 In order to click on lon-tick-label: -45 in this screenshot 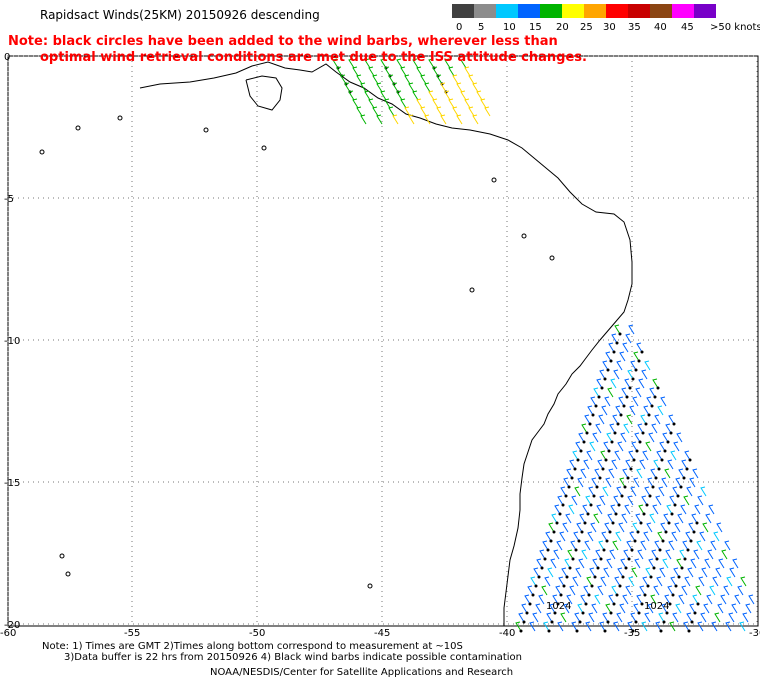, I will do `click(382, 633)`.